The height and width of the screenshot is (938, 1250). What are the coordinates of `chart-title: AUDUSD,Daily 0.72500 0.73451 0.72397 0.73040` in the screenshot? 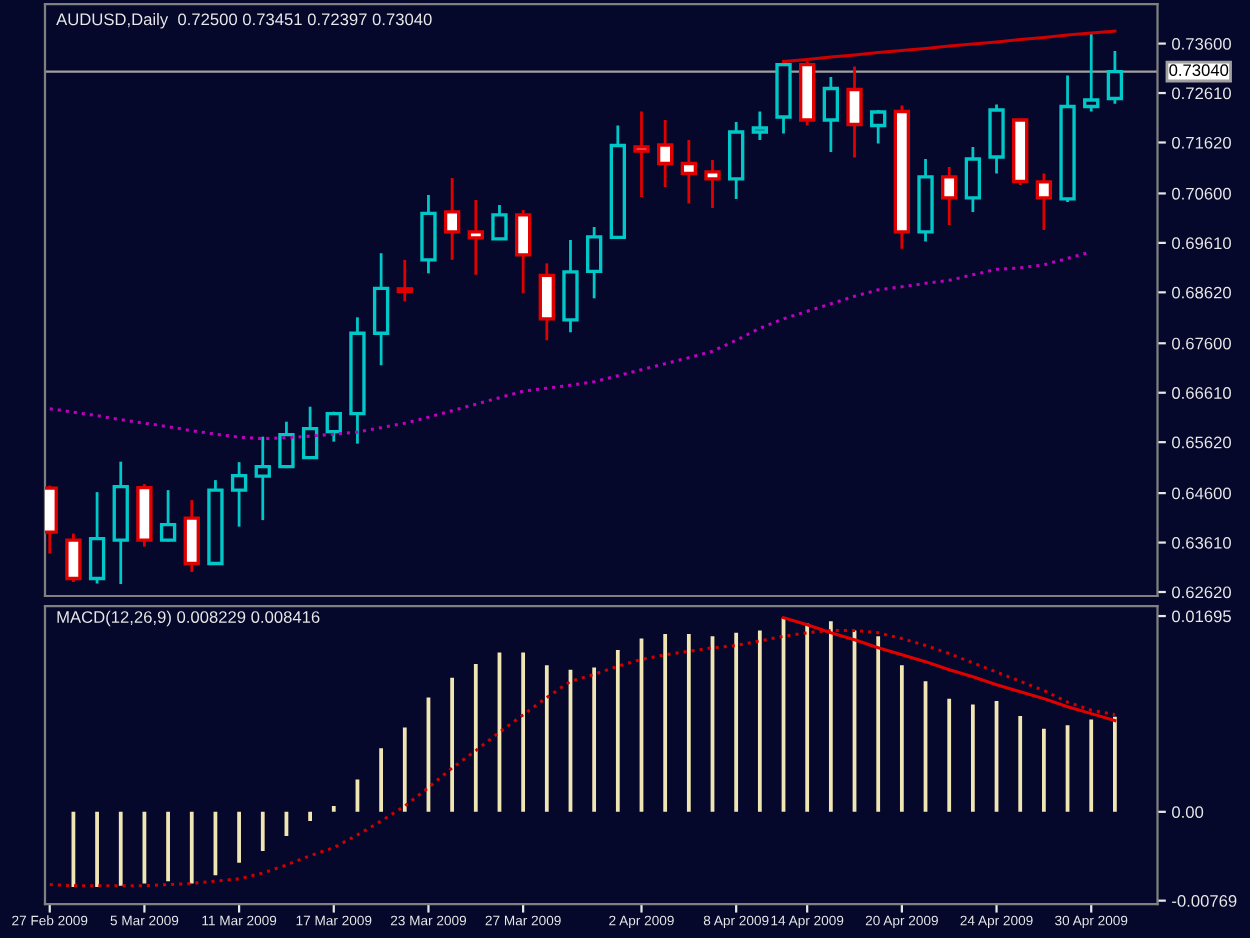 It's located at (244, 21).